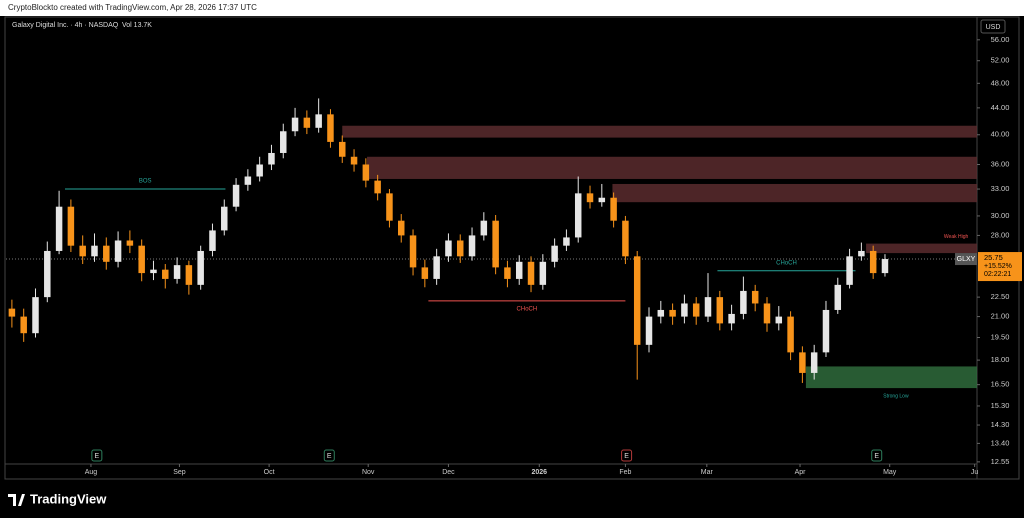 This screenshot has height=518, width=1024. What do you see at coordinates (145, 182) in the screenshot?
I see `structure-label: BOS` at bounding box center [145, 182].